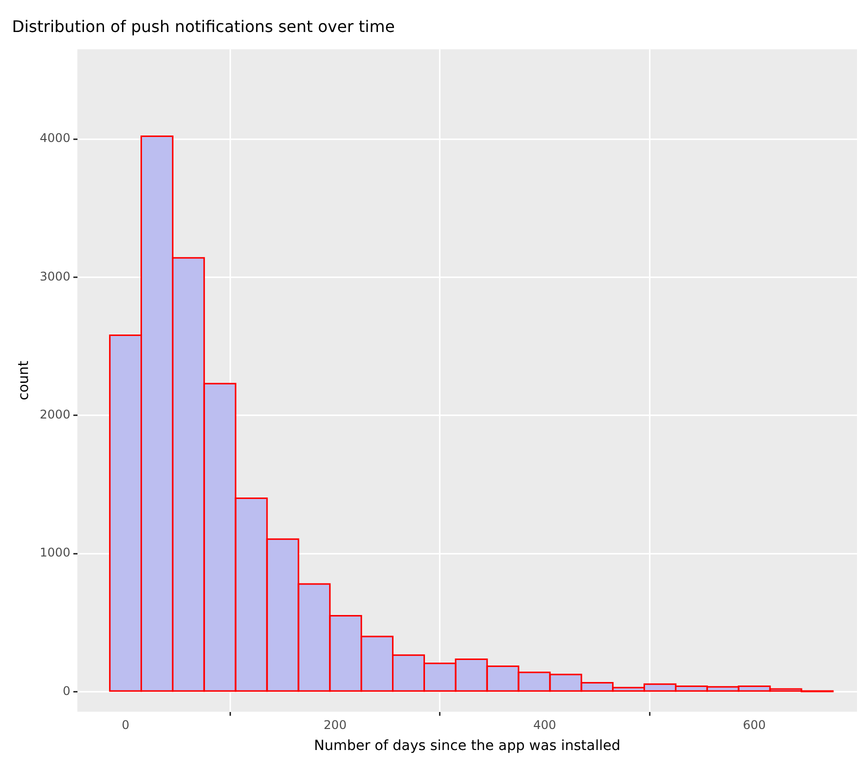  I want to click on y-tick-label: 2000, so click(55, 415).